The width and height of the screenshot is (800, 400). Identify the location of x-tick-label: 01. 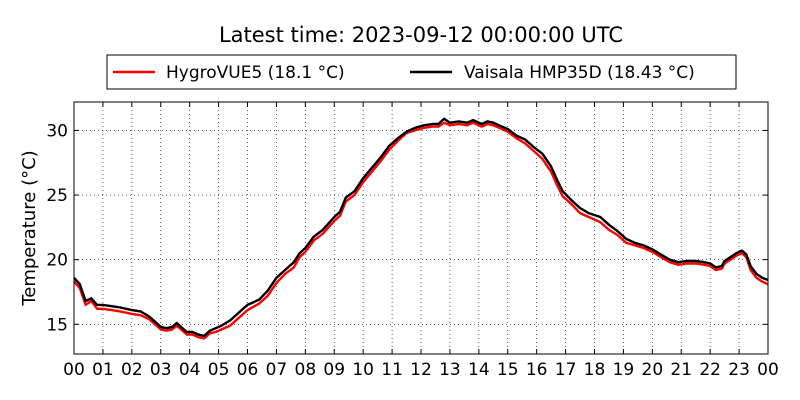
(103, 370).